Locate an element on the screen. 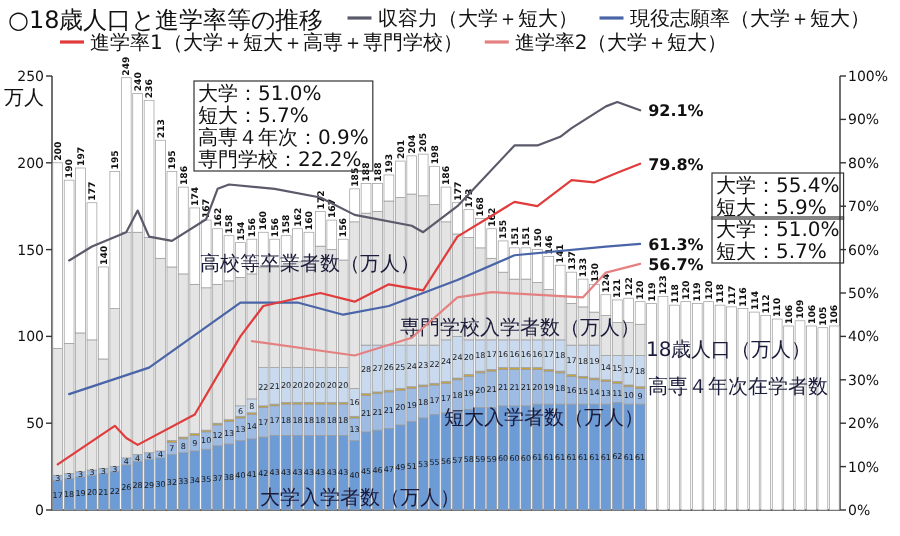 The height and width of the screenshot is (536, 900). series-name: 高専４年次在学者数 is located at coordinates (738, 387).